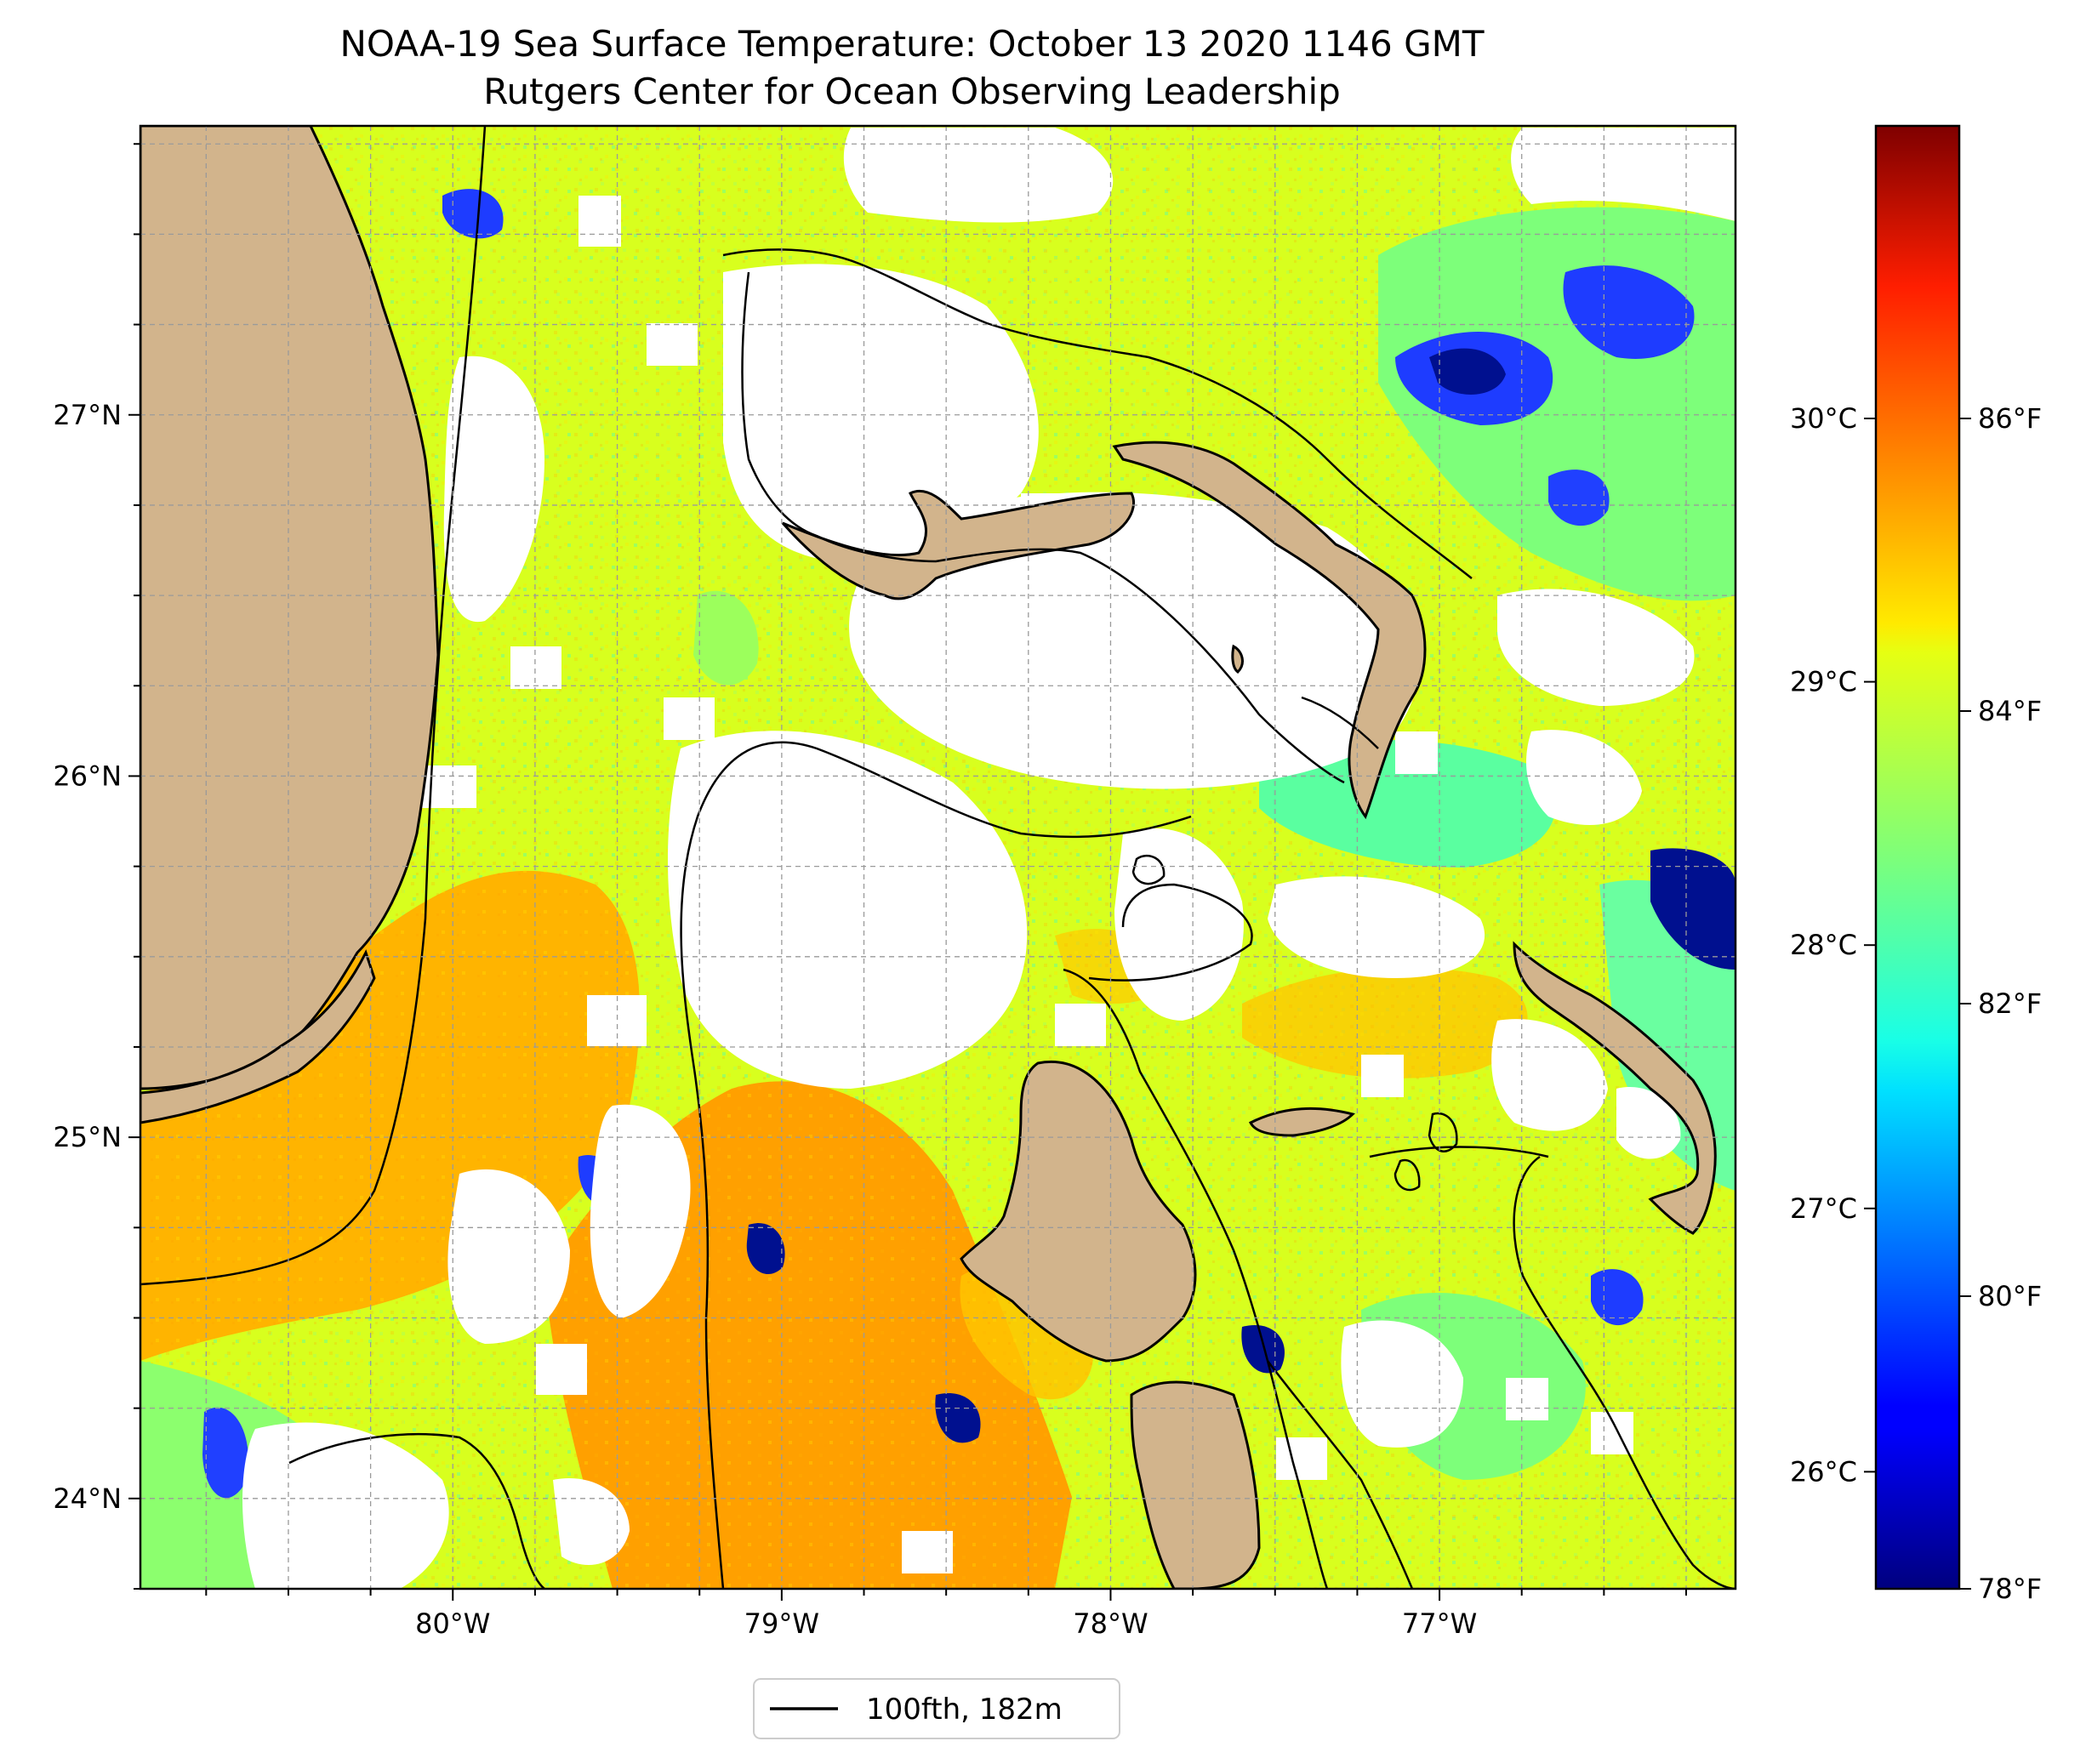  I want to click on y-tick-label: 25°N, so click(87, 1137).